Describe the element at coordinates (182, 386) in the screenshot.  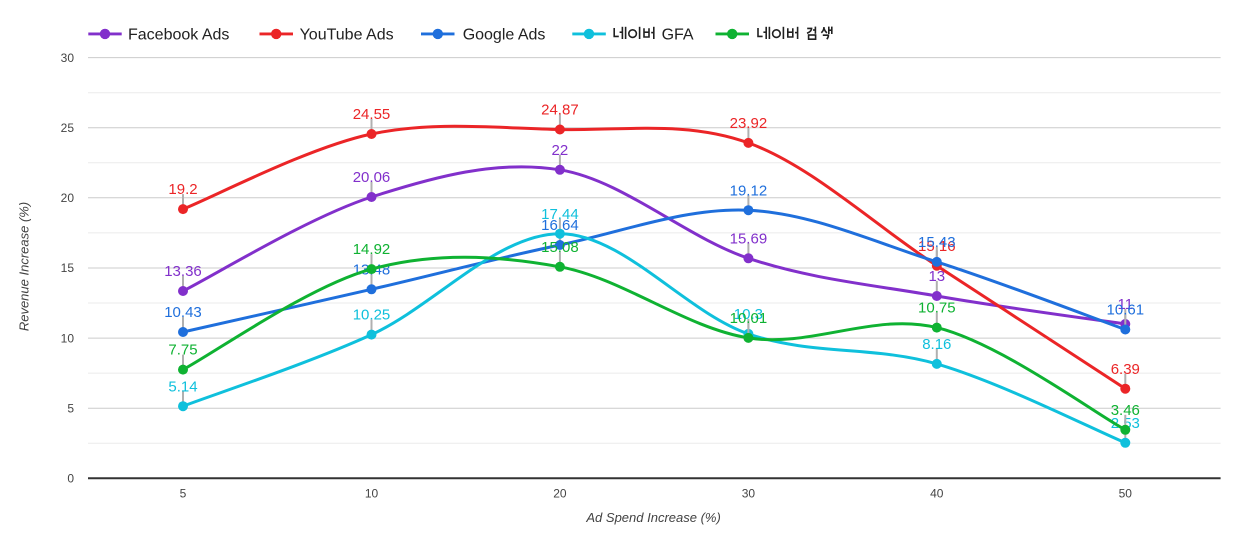
I see `svg-text: 5.14` at that location.